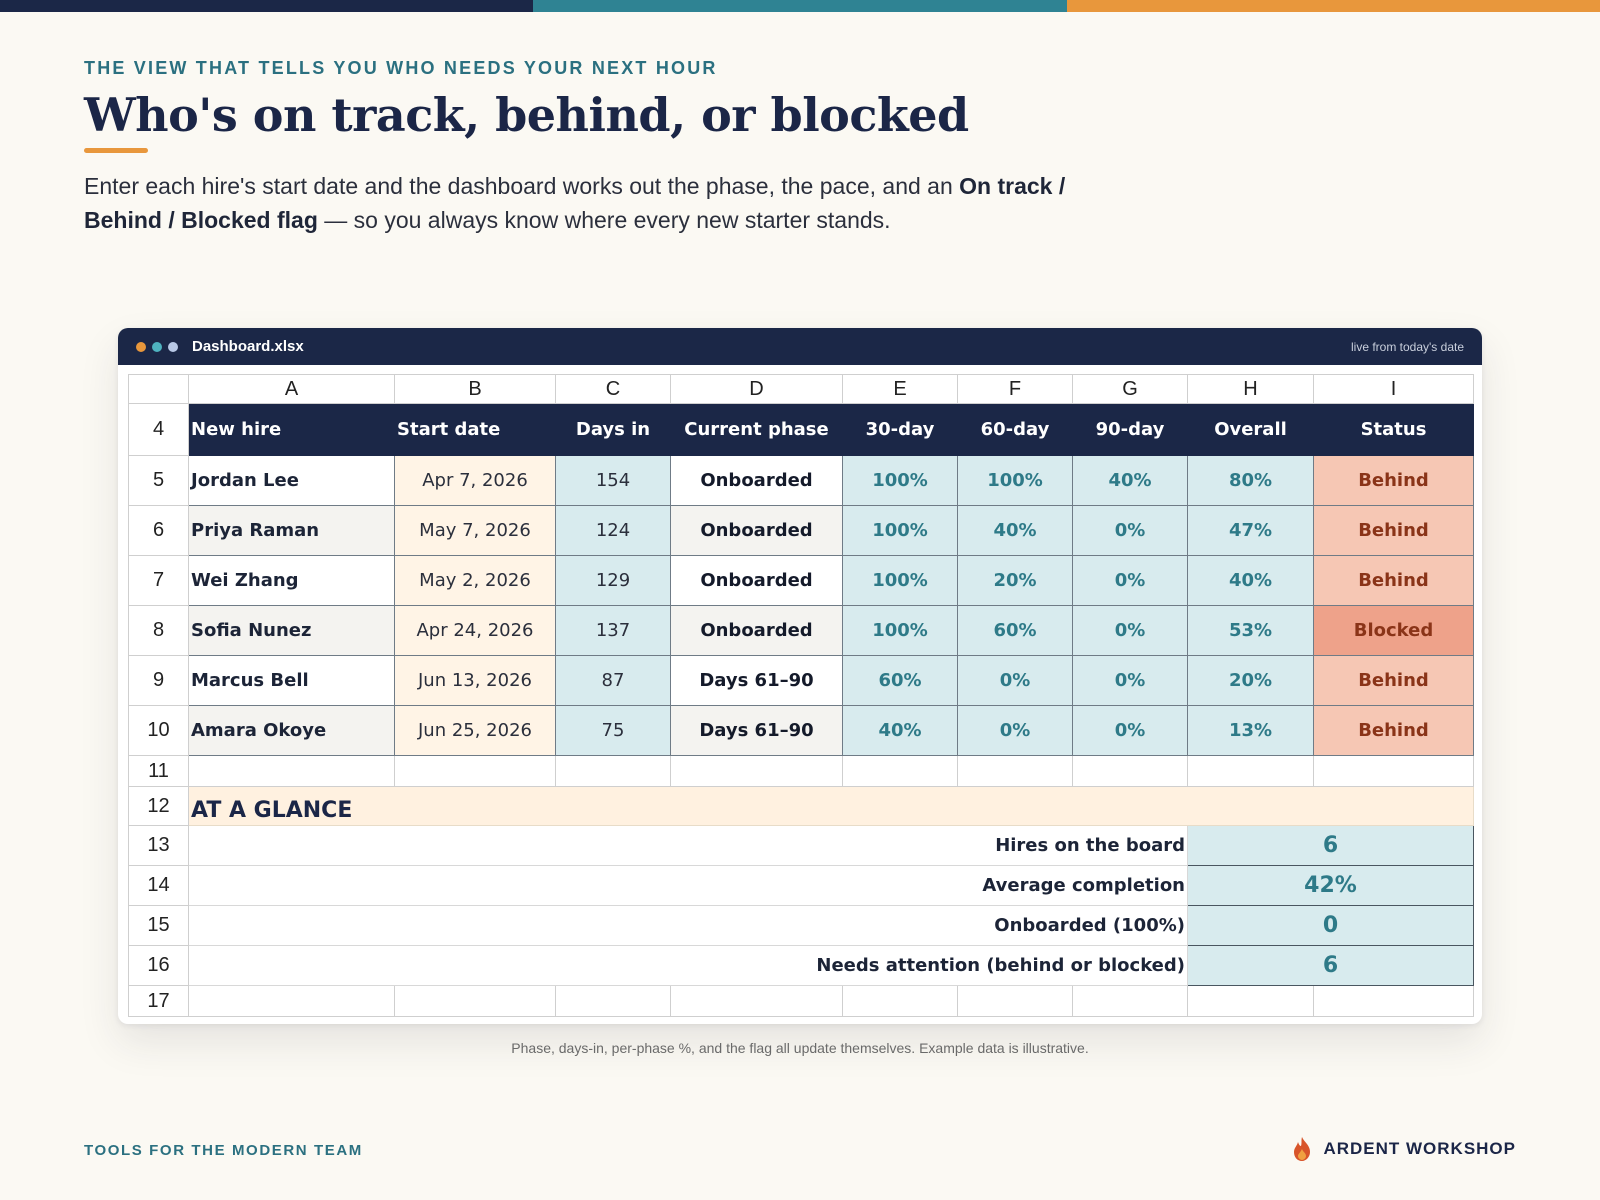 This screenshot has height=1200, width=1600. What do you see at coordinates (158, 630) in the screenshot?
I see `row-number: 8` at bounding box center [158, 630].